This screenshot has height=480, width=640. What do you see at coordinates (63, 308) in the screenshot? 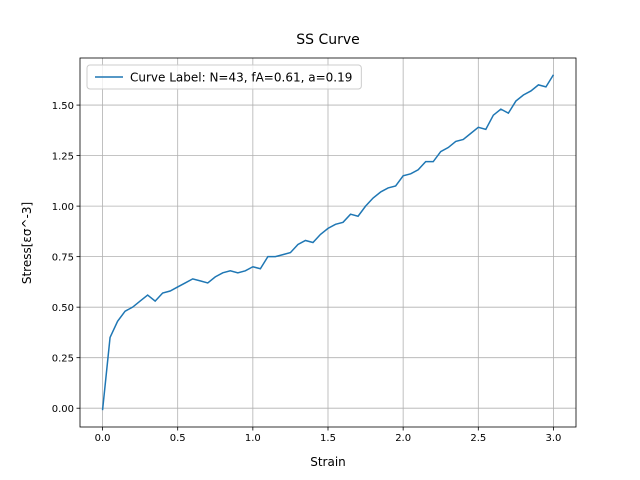
I see `y-tick-label: 0.50` at bounding box center [63, 308].